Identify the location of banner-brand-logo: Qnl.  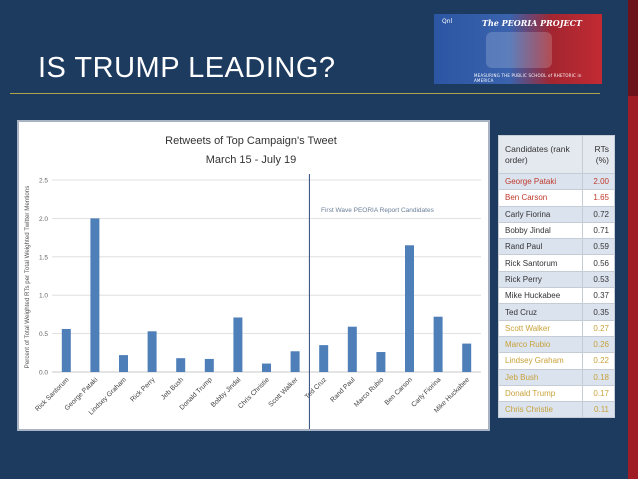
(447, 21).